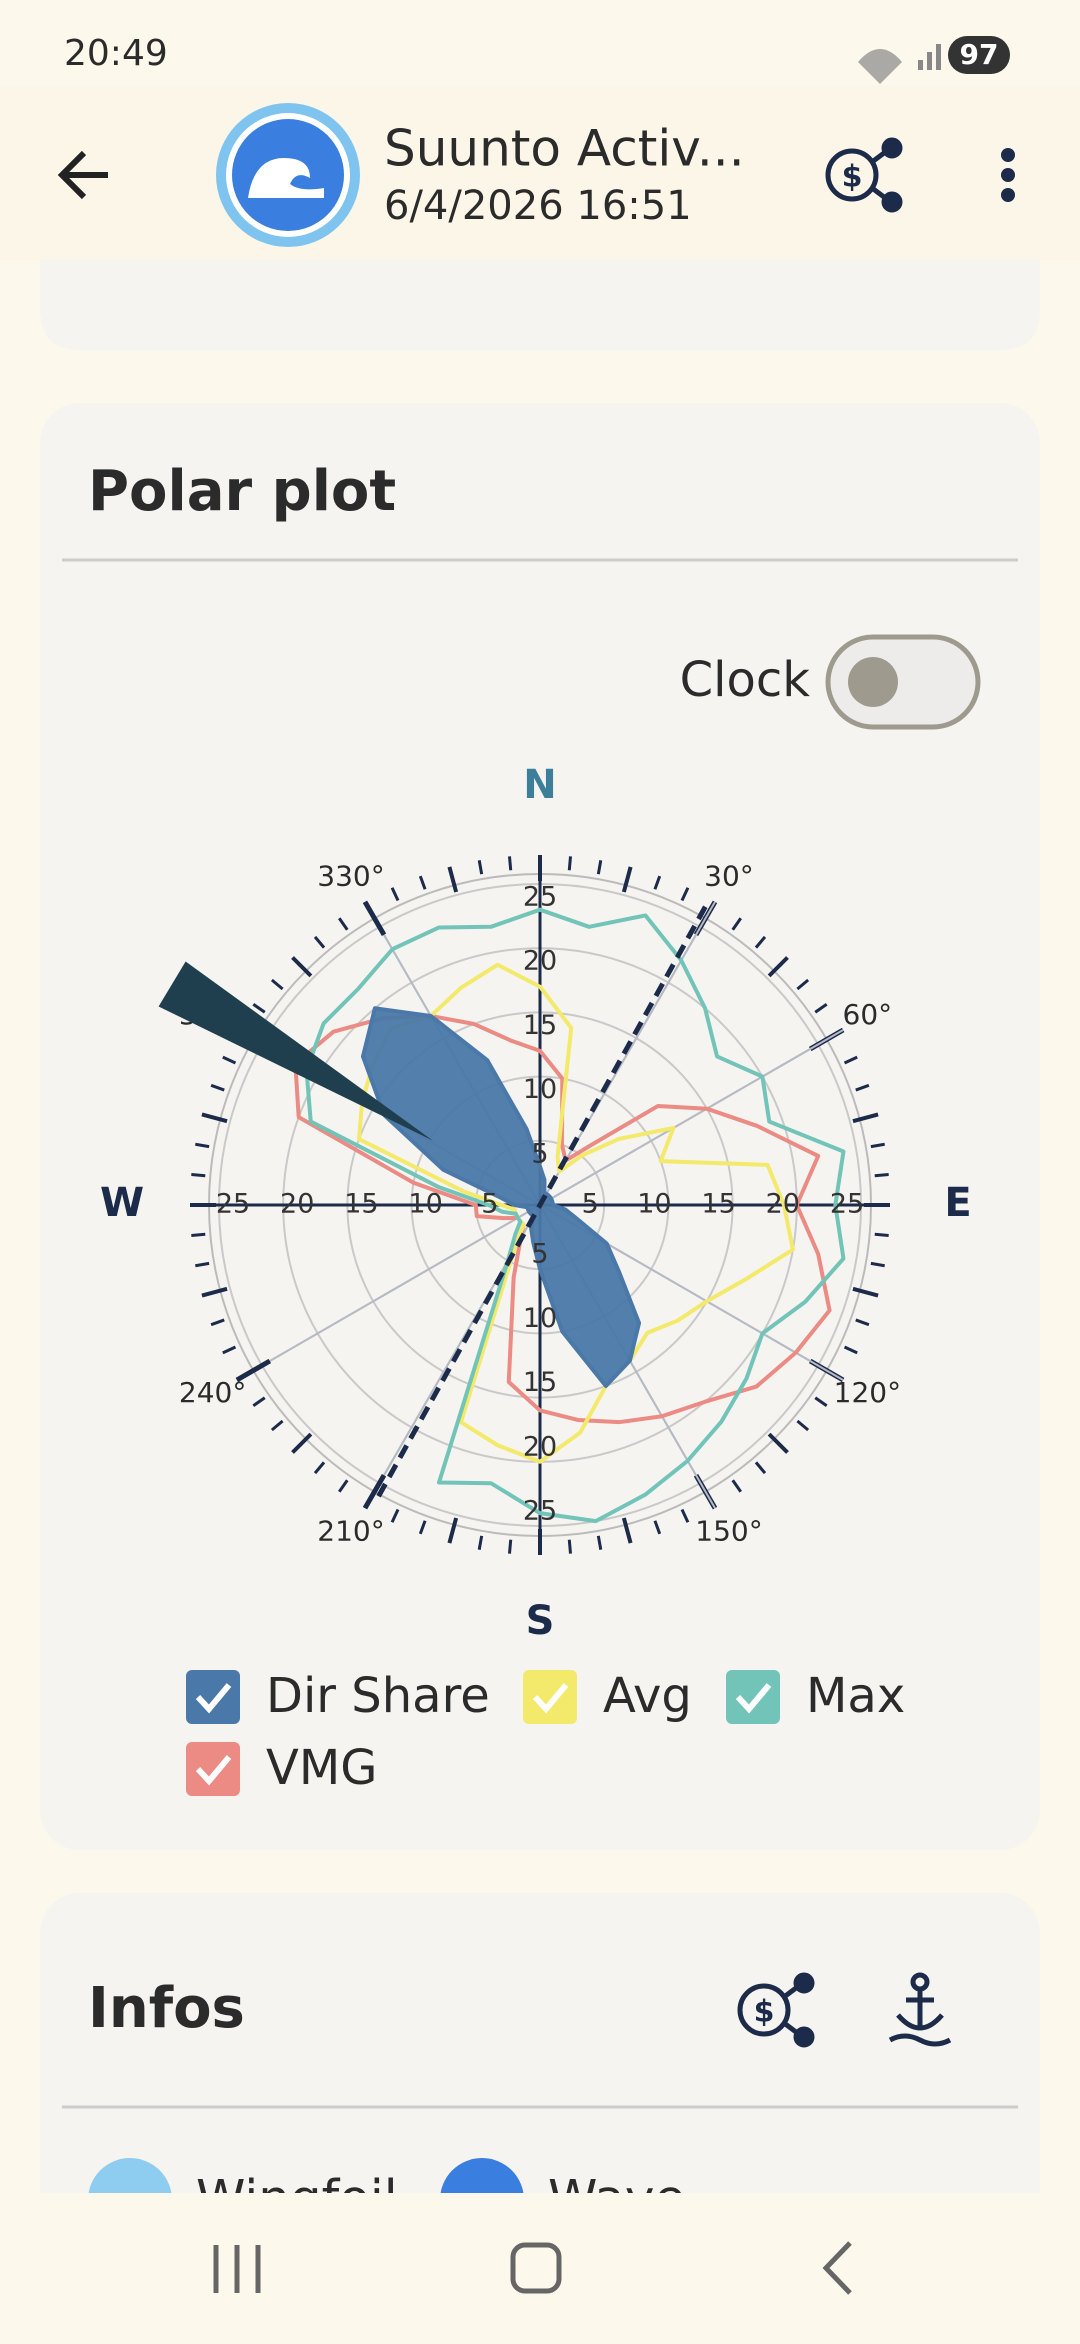 The image size is (1080, 2344). Describe the element at coordinates (237, 2269) in the screenshot. I see `recent-apps-button` at that location.